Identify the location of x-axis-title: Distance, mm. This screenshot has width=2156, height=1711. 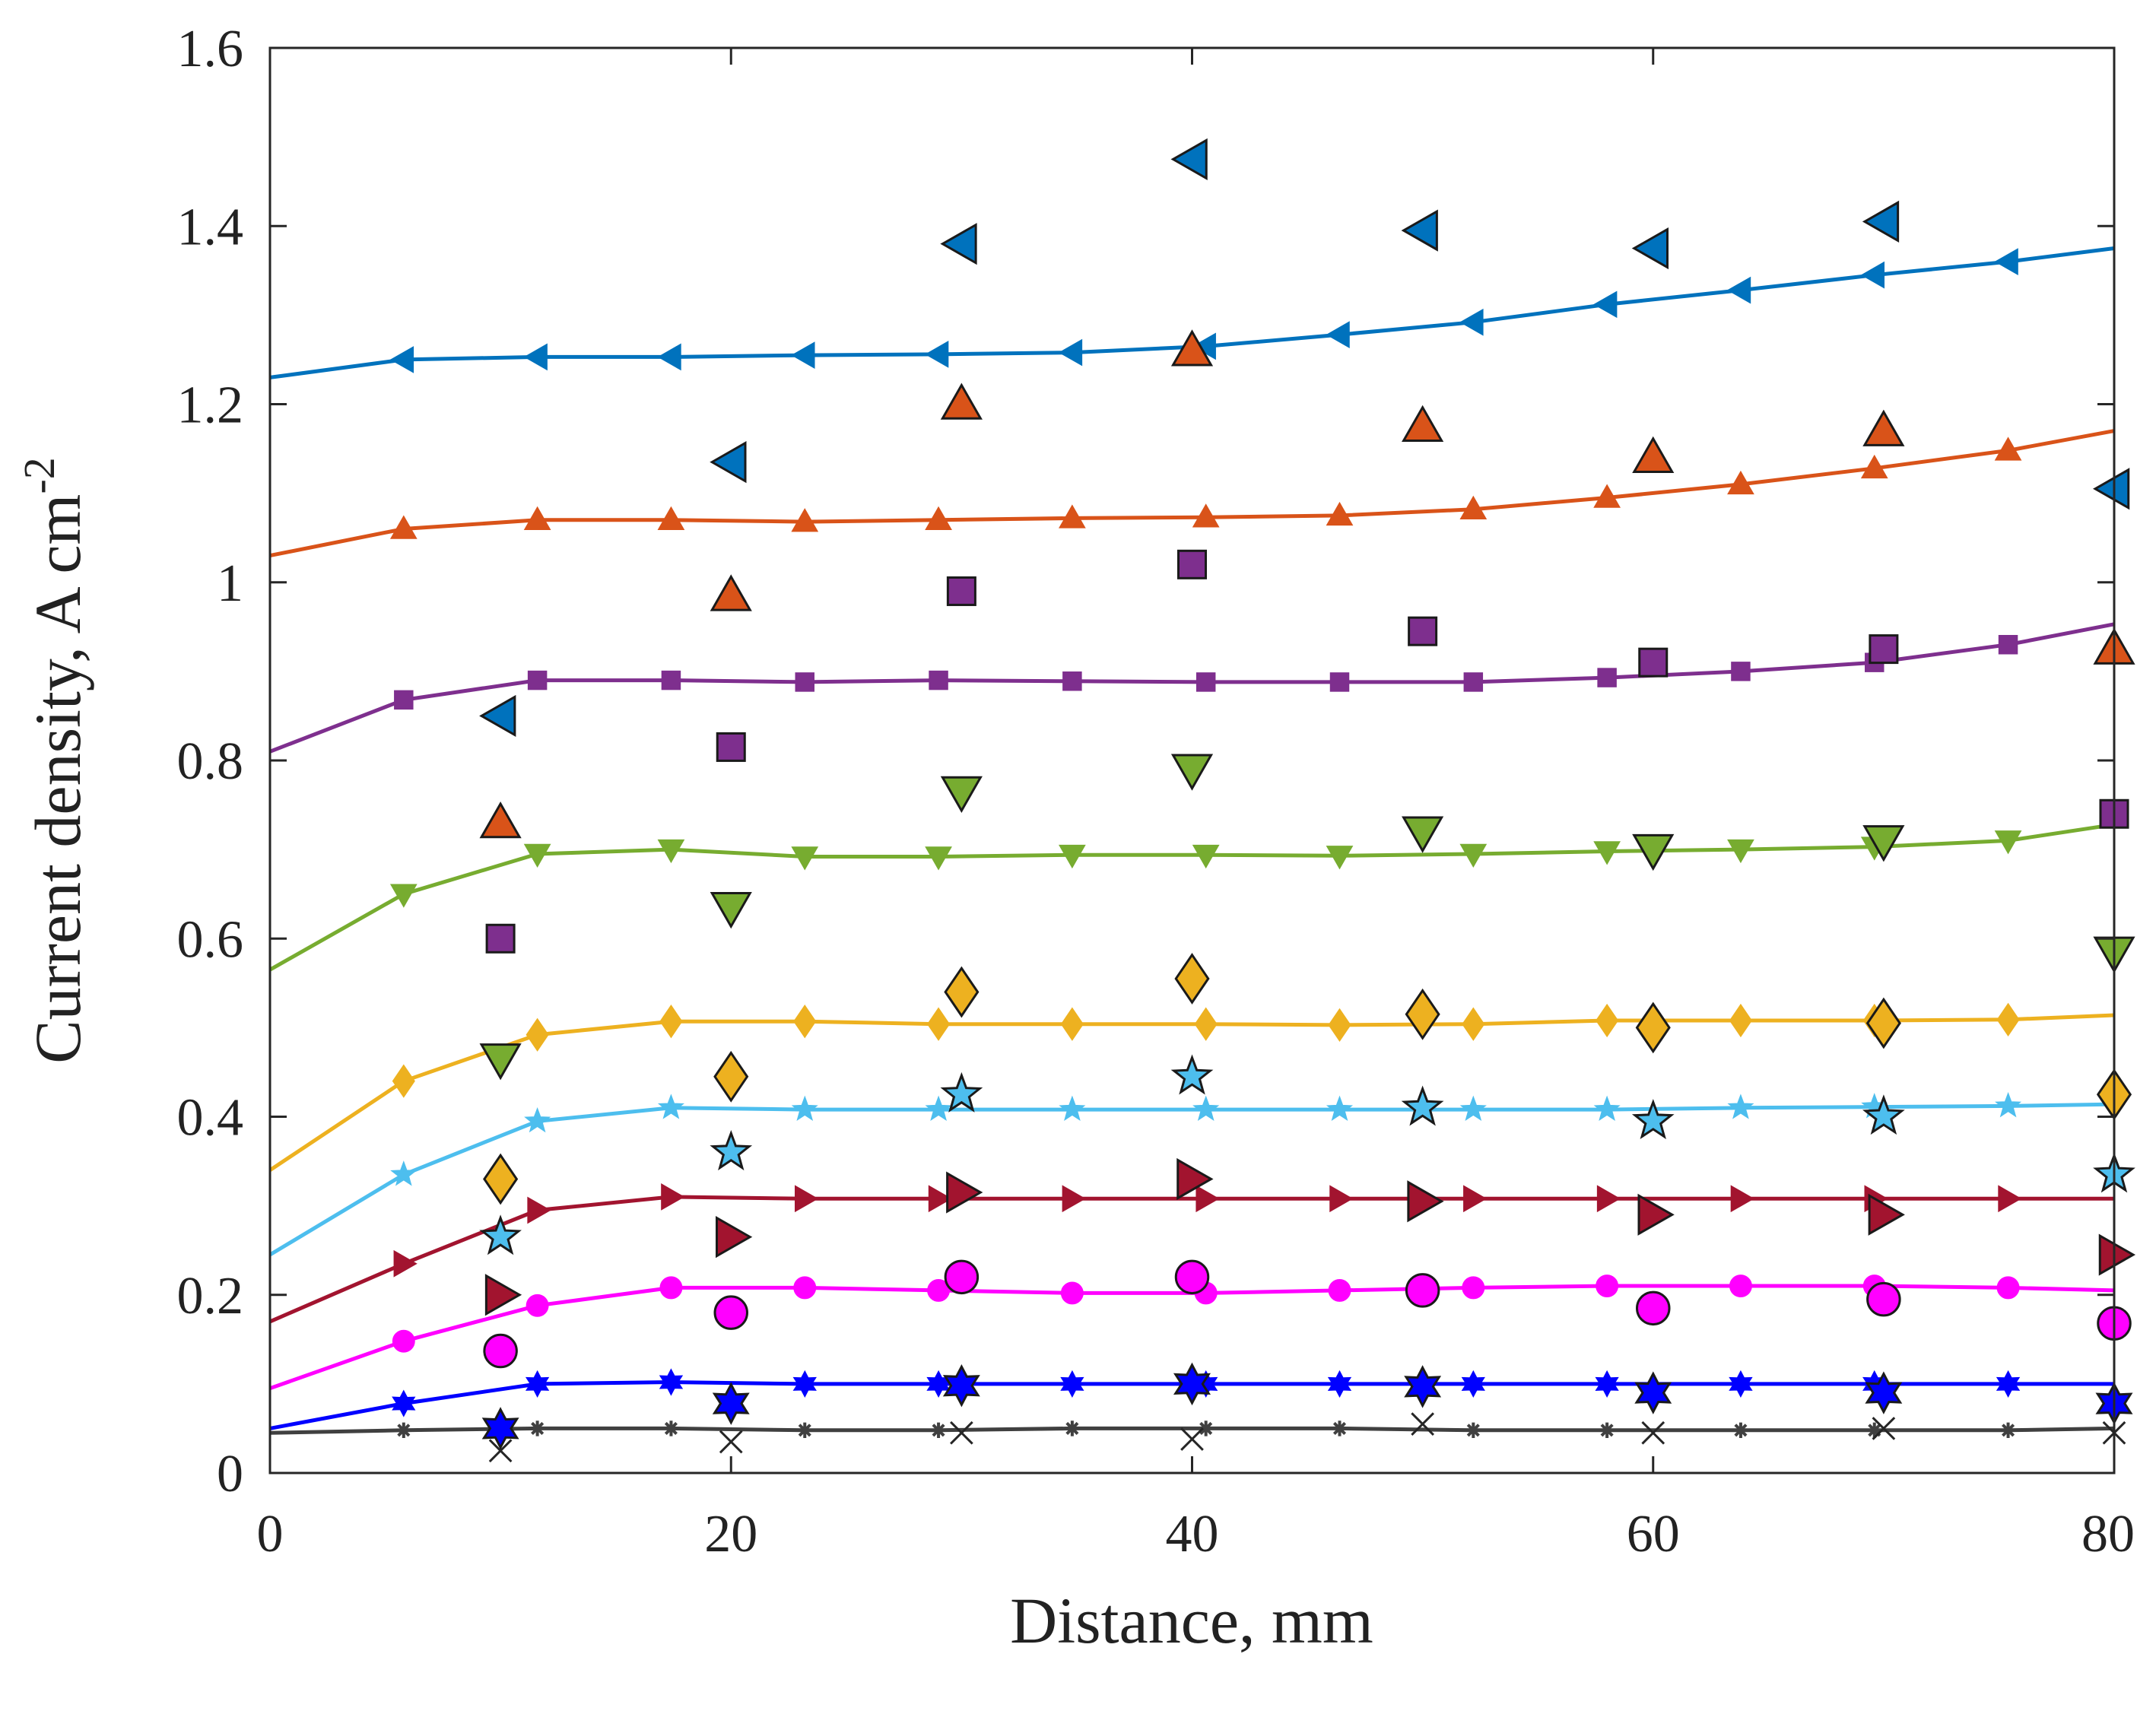
(1191, 1620).